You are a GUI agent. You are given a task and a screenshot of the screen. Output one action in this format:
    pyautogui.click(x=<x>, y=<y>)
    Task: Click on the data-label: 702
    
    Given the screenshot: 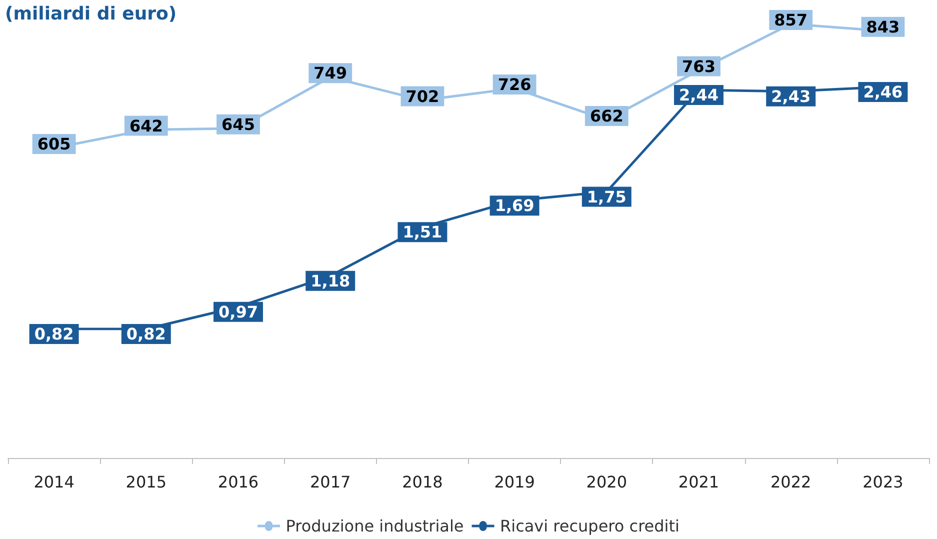 What is the action you would take?
    pyautogui.click(x=423, y=96)
    